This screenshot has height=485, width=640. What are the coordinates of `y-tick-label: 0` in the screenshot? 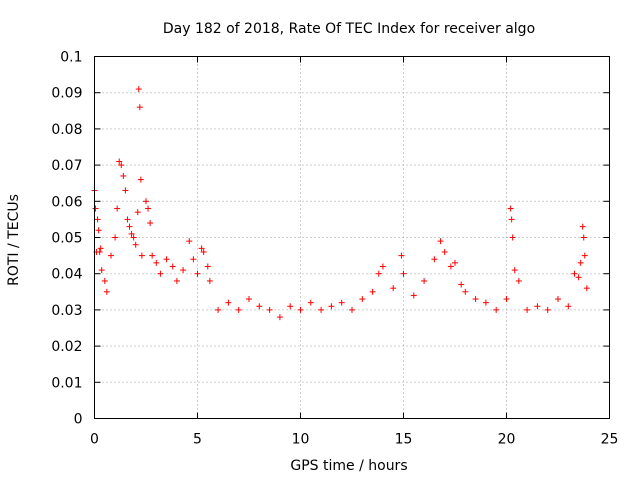 It's located at (78, 420).